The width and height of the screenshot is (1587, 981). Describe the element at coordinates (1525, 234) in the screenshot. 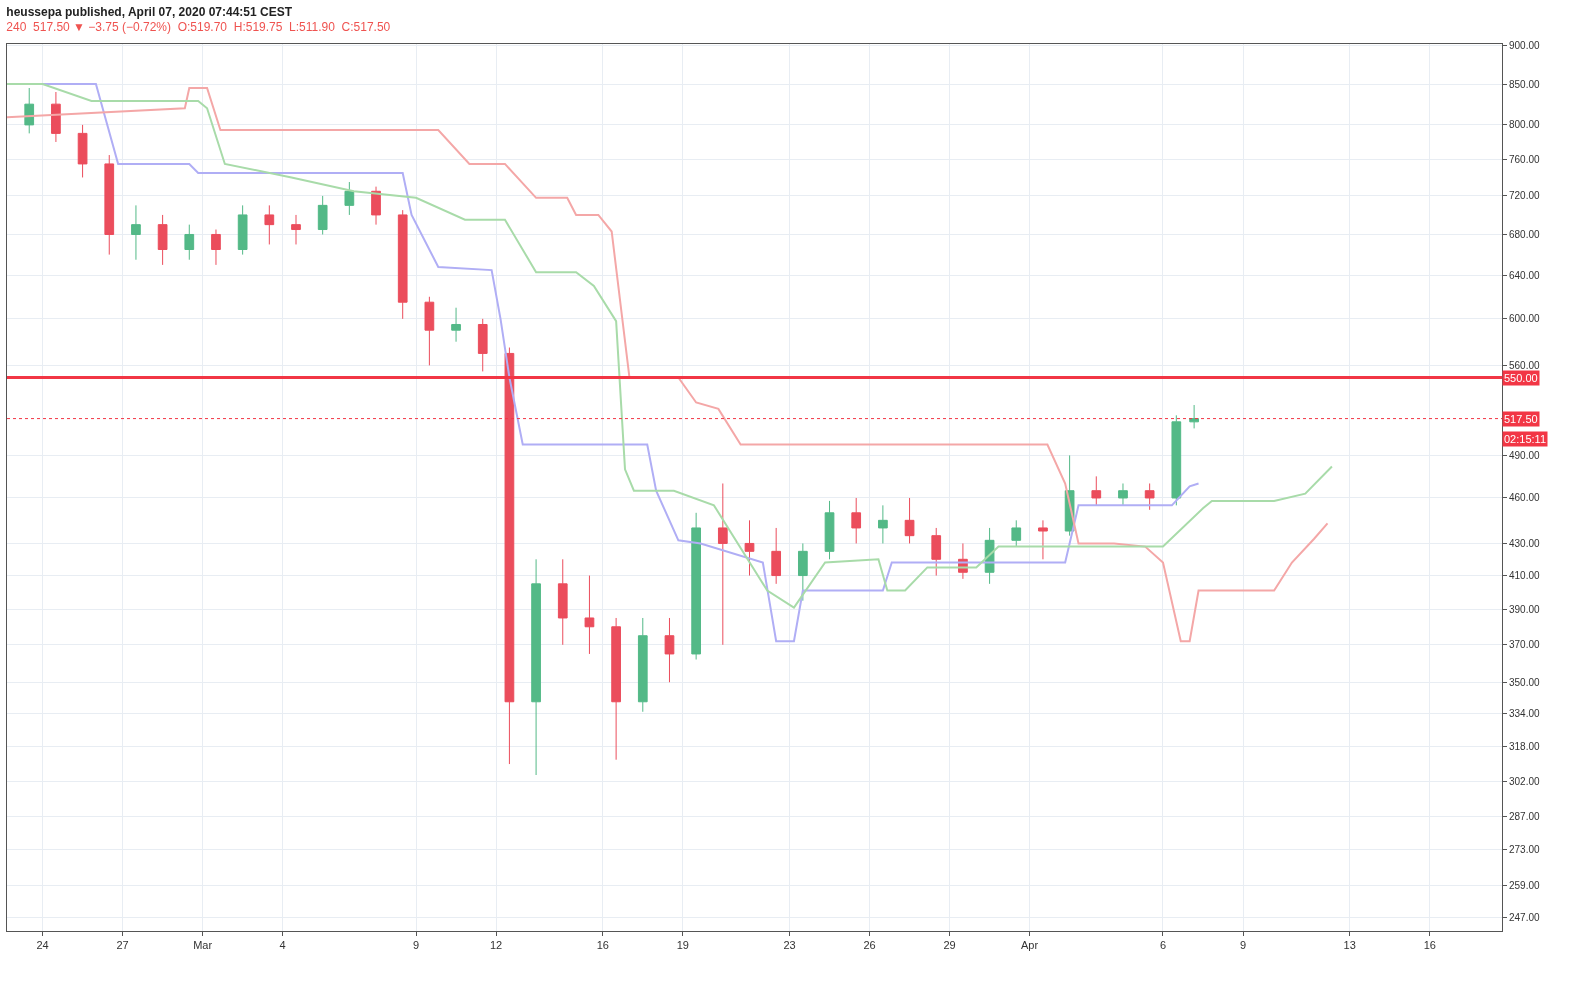

I see `y-tick-label: 680.00` at that location.